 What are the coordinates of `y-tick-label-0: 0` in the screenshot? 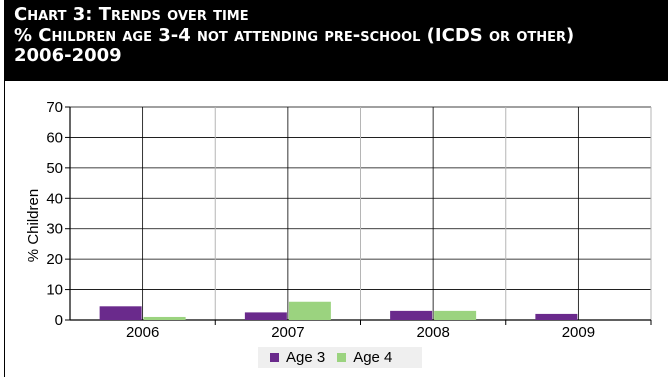 It's located at (59, 320).